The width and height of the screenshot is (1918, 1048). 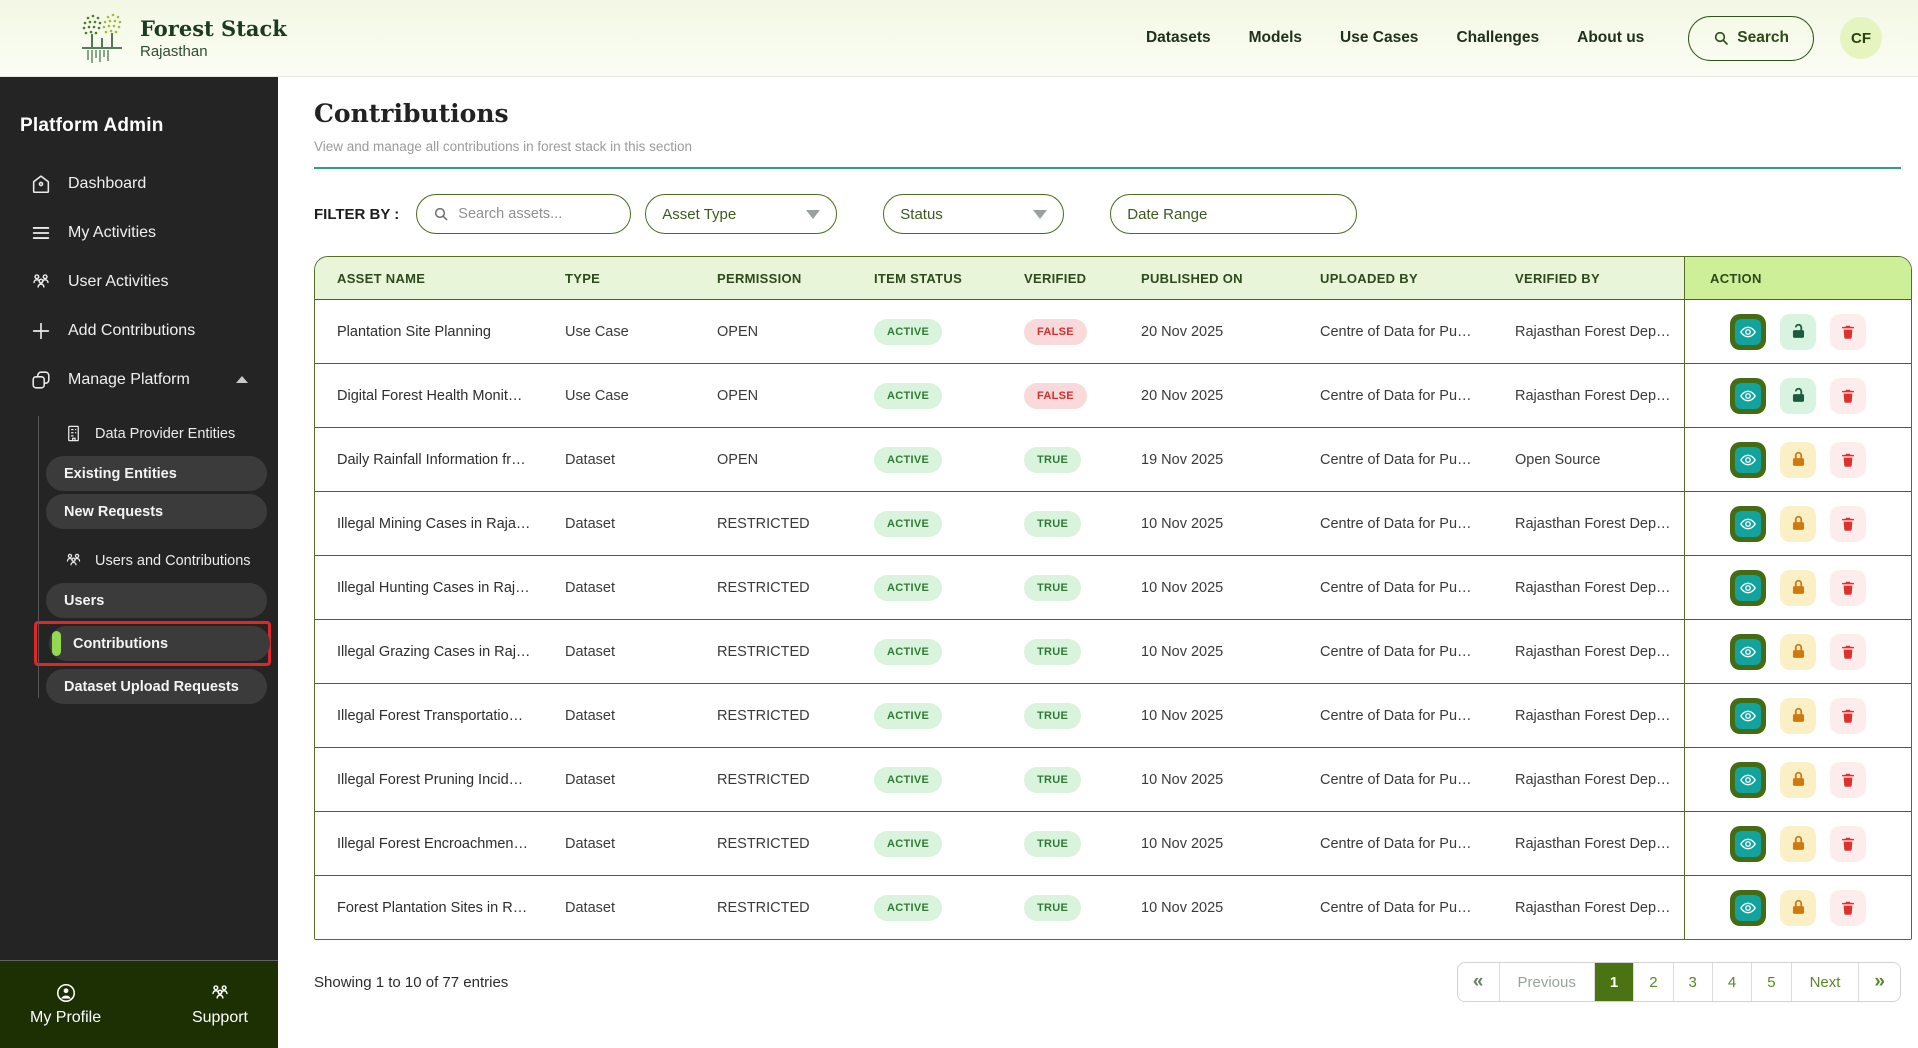 What do you see at coordinates (158, 433) in the screenshot?
I see `submenu-data-provider-entities: Data Provider Entities` at bounding box center [158, 433].